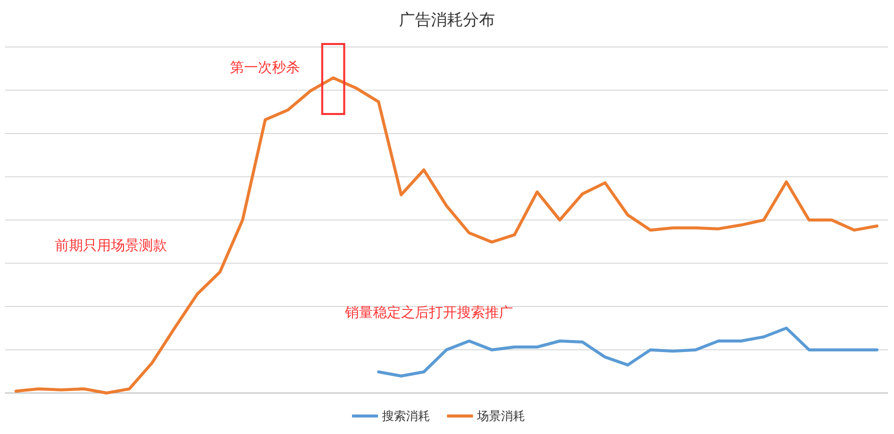  I want to click on annotation: 销量稳定之后打开搜索推广, so click(428, 312).